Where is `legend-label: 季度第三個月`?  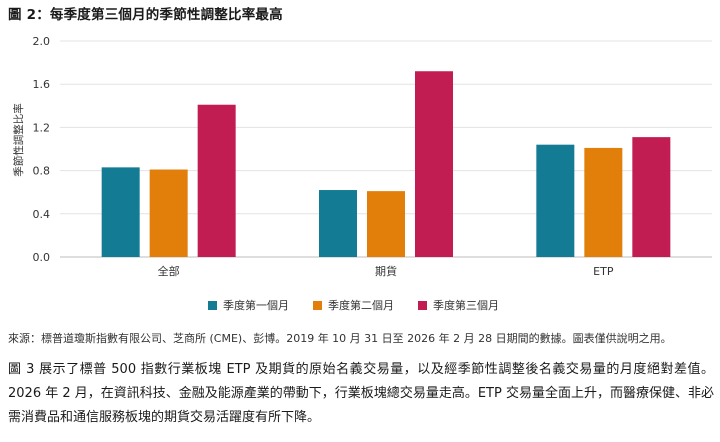 legend-label: 季度第三個月 is located at coordinates (466, 305).